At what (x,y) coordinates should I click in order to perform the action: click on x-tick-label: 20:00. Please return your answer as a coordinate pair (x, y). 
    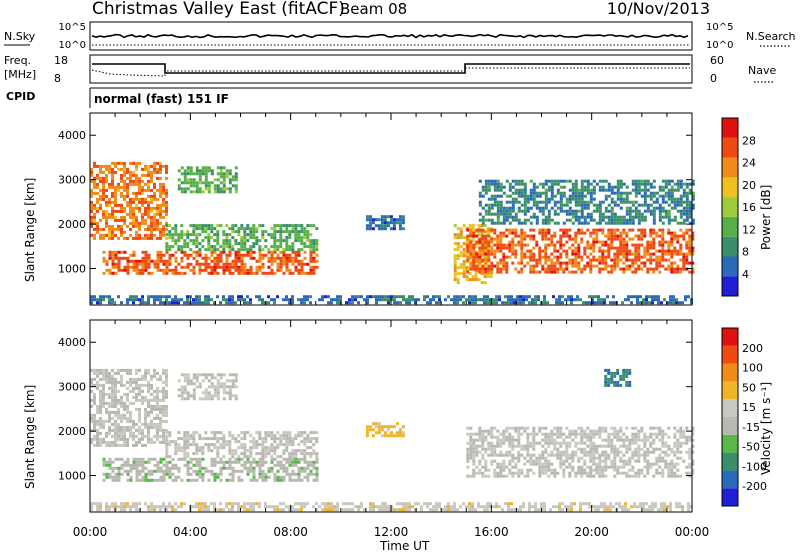
    Looking at the image, I should click on (591, 532).